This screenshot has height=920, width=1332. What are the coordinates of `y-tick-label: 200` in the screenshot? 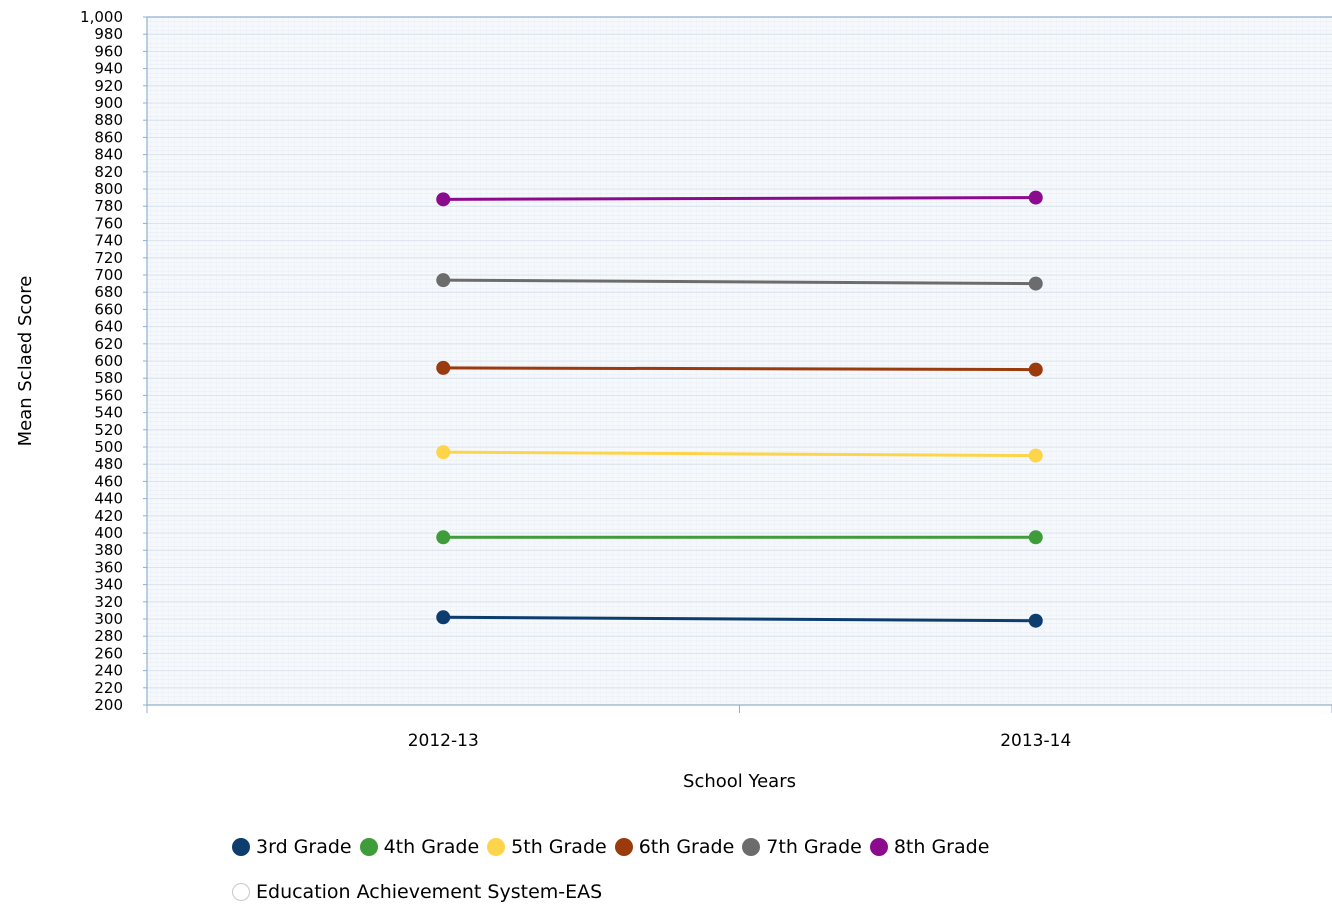 It's located at (108, 705).